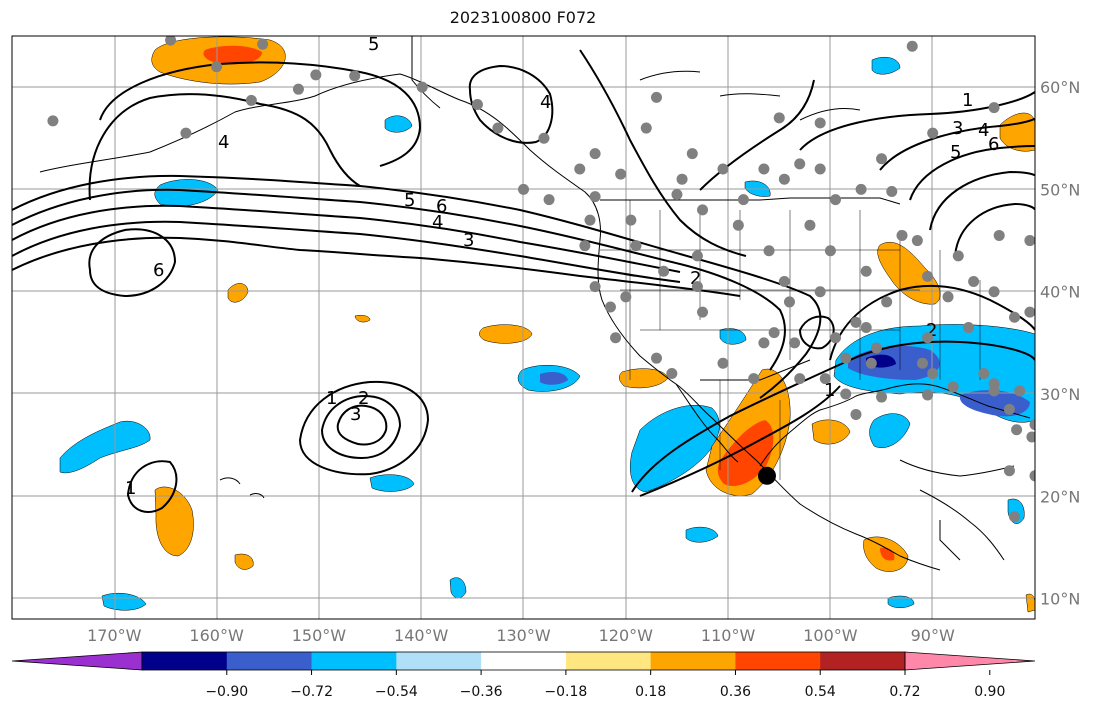 This screenshot has width=1102, height=710. What do you see at coordinates (989, 692) in the screenshot?
I see `colorbar-tick-label: 0.90` at bounding box center [989, 692].